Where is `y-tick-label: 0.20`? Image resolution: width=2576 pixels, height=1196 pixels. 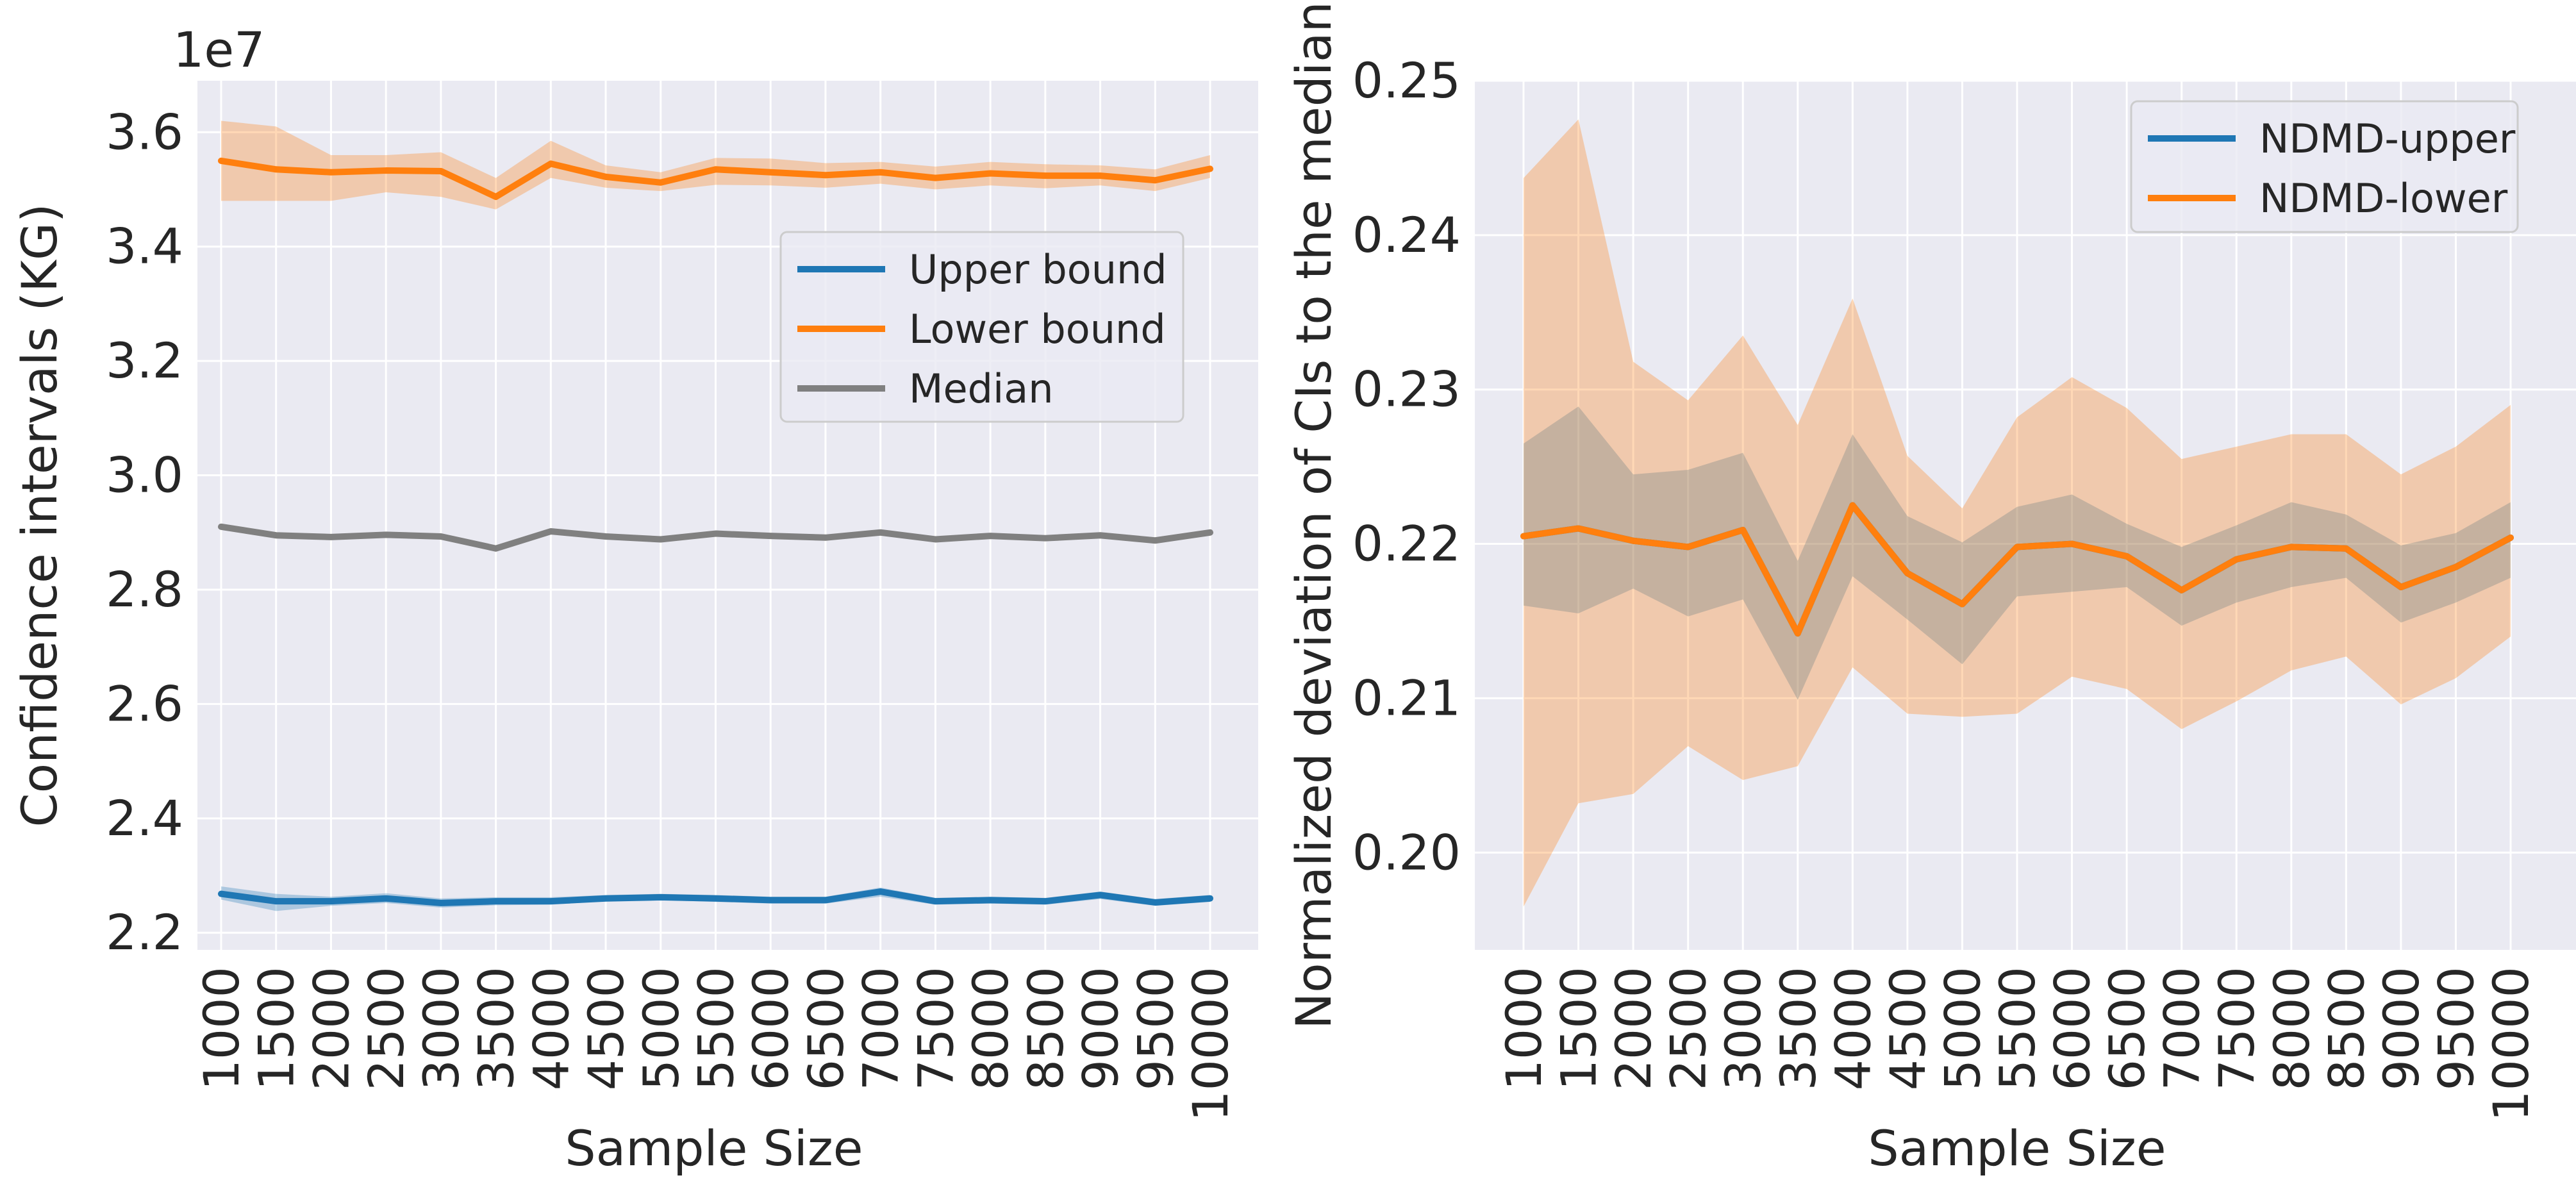 y-tick-label: 0.20 is located at coordinates (1406, 852).